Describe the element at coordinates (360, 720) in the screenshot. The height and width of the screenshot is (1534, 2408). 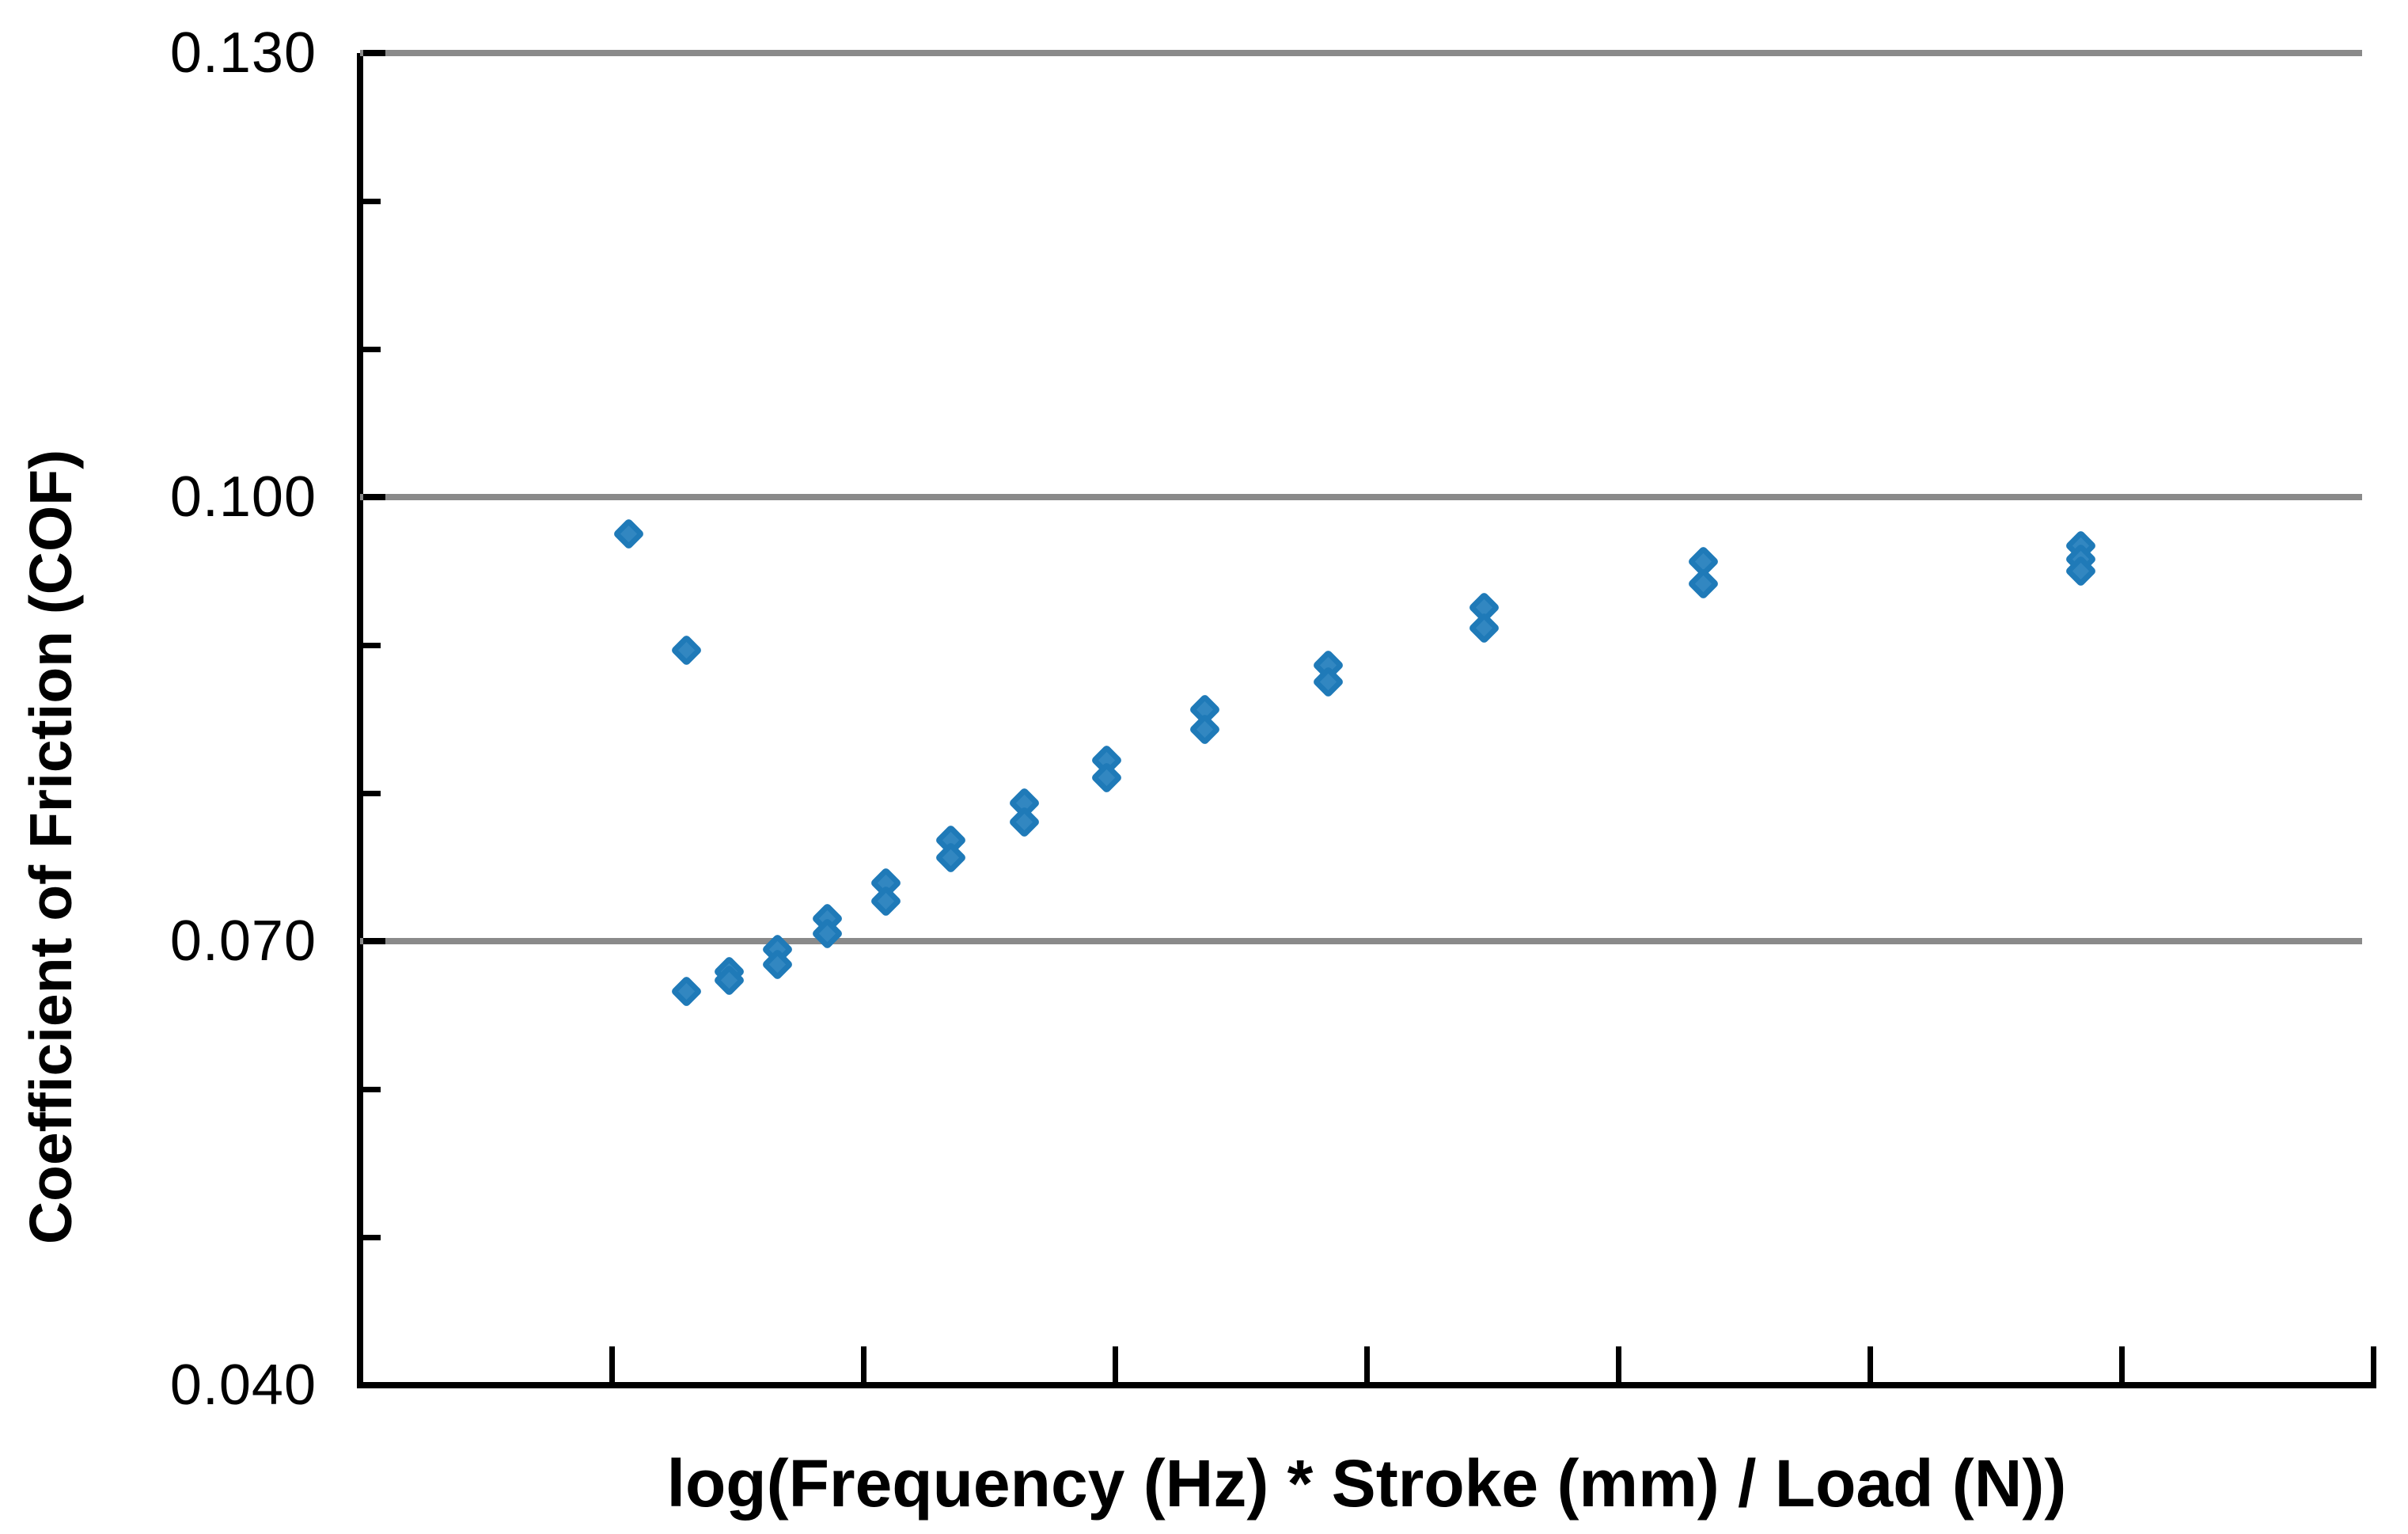
I see `y-axis-line` at that location.